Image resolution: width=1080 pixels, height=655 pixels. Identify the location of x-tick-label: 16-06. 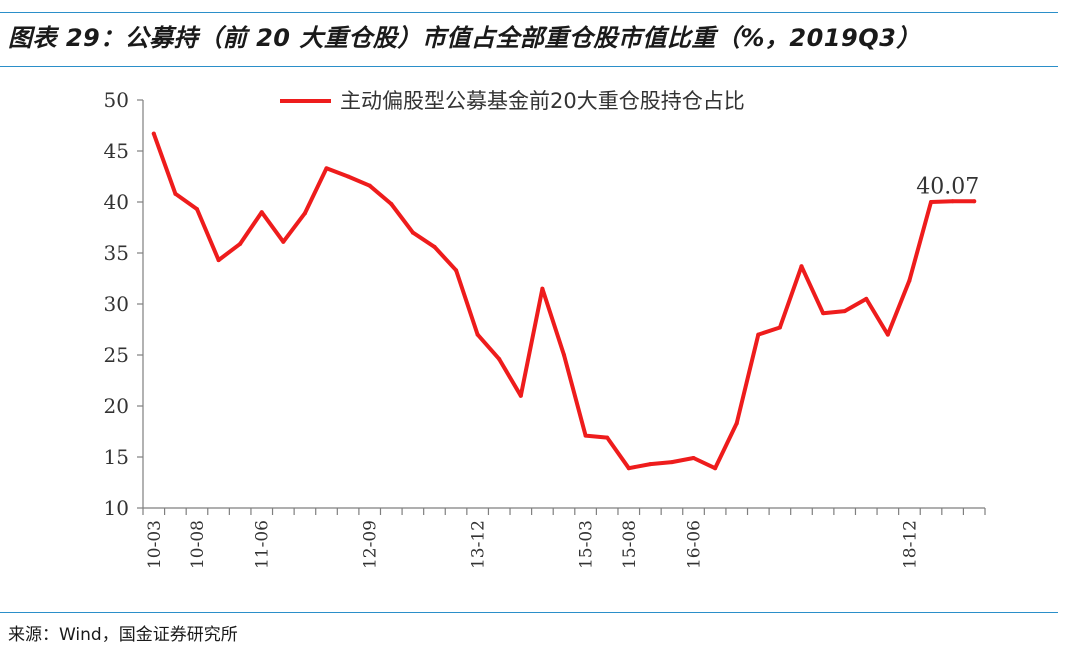
(695, 544).